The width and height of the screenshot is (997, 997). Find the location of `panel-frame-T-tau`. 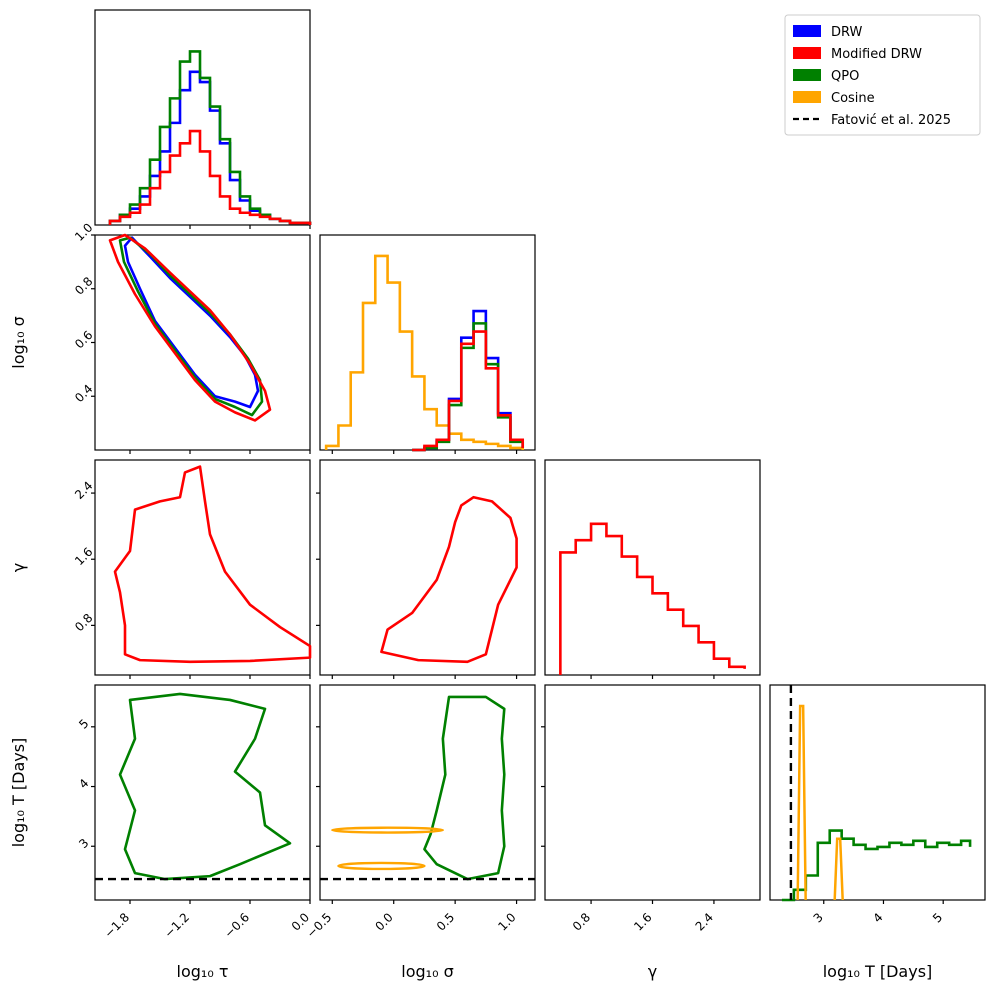

panel-frame-T-tau is located at coordinates (202, 792).